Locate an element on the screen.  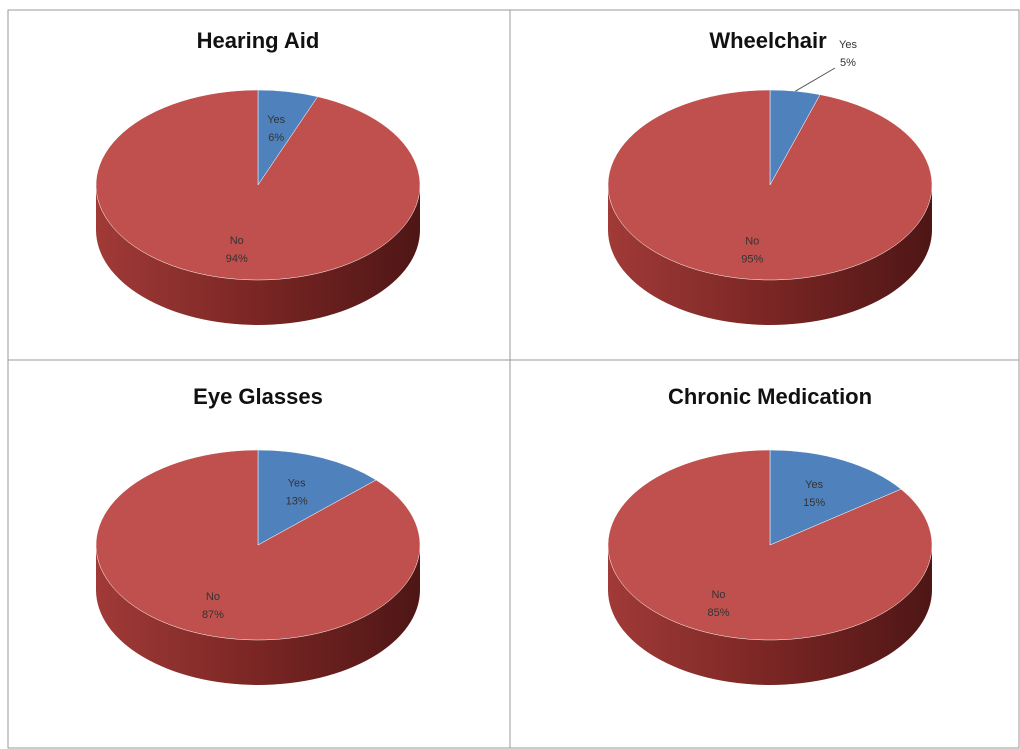
slice-value: 87% is located at coordinates (213, 615).